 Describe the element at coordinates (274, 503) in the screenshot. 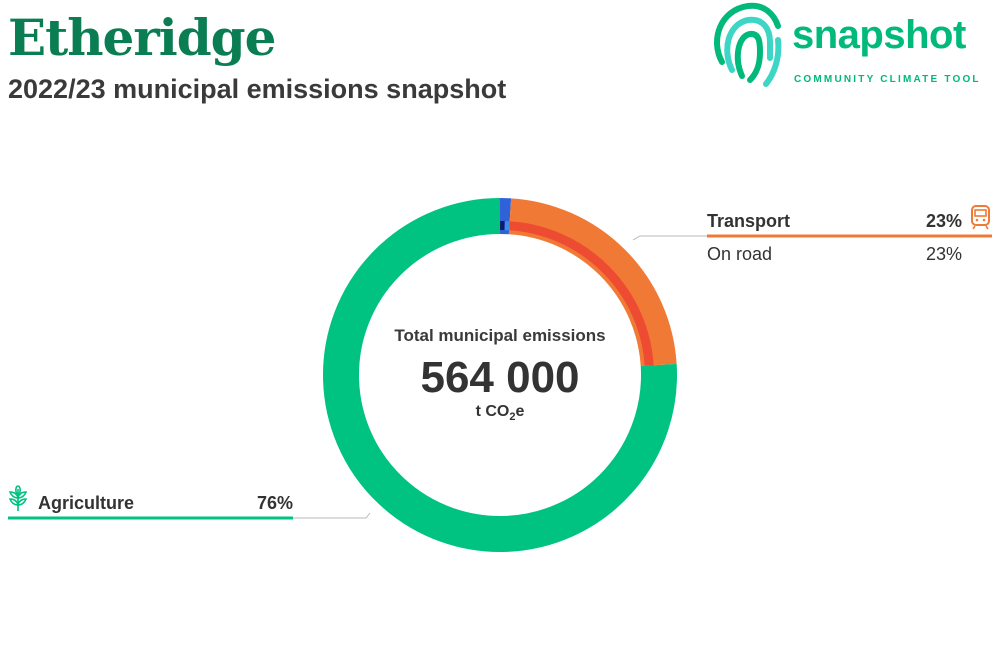

I see `legend-agriculture-pct: 76%` at that location.